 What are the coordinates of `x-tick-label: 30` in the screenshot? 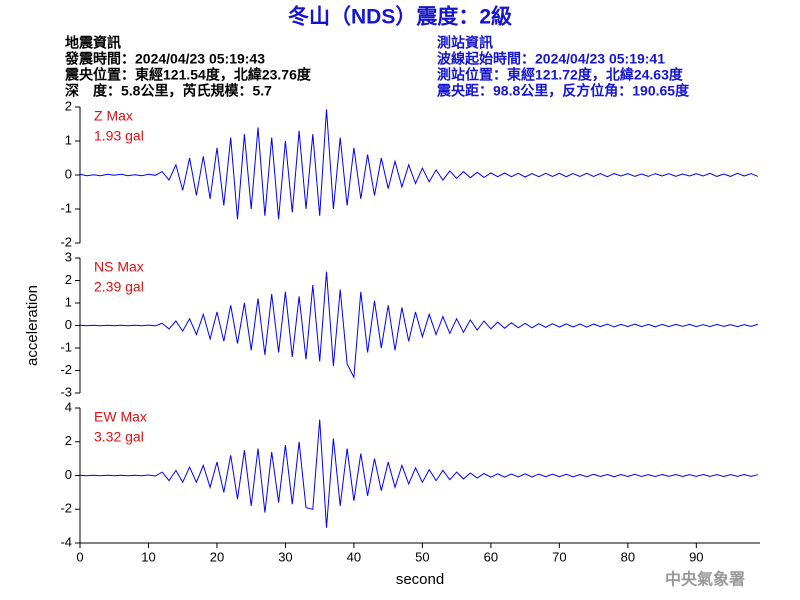 It's located at (285, 556).